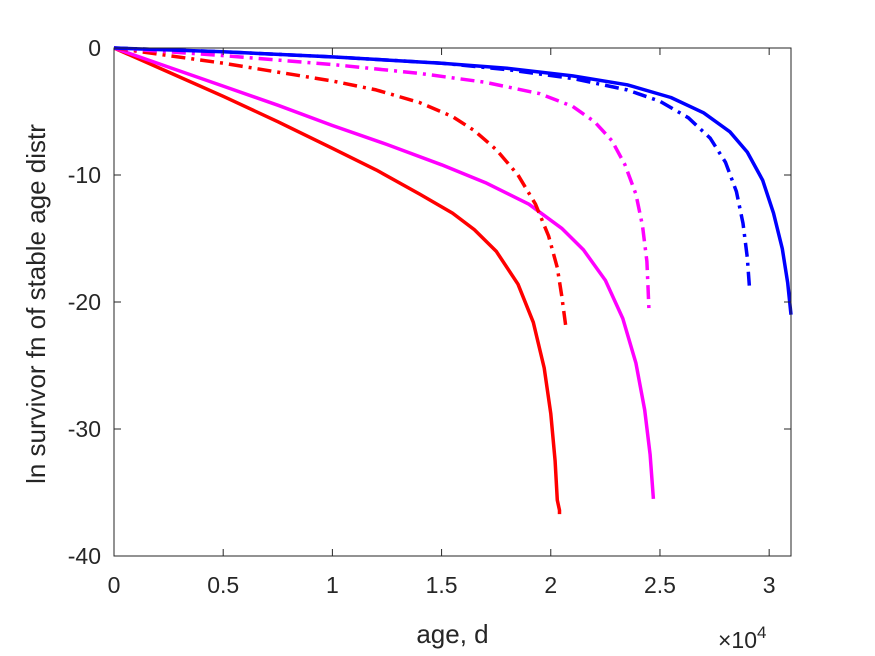 The image size is (875, 656). I want to click on y-tick-label: -10, so click(84, 175).